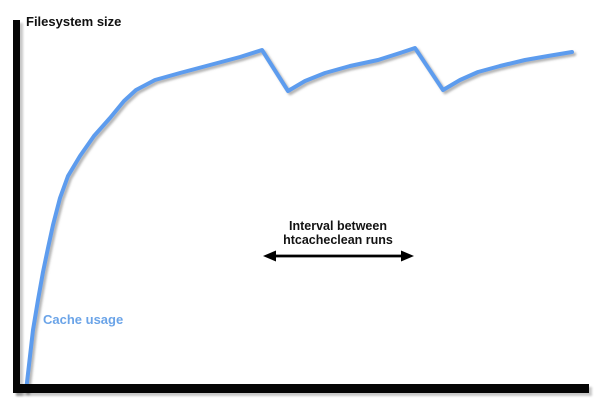 The height and width of the screenshot is (406, 600). I want to click on interval-arrow-right-head, so click(407, 256).